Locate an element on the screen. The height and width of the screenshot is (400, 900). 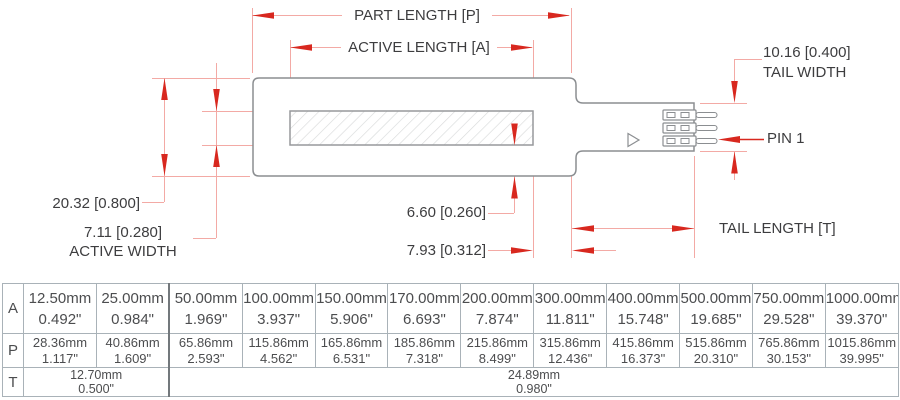
arrow-tail-width-down is located at coordinates (734, 92).